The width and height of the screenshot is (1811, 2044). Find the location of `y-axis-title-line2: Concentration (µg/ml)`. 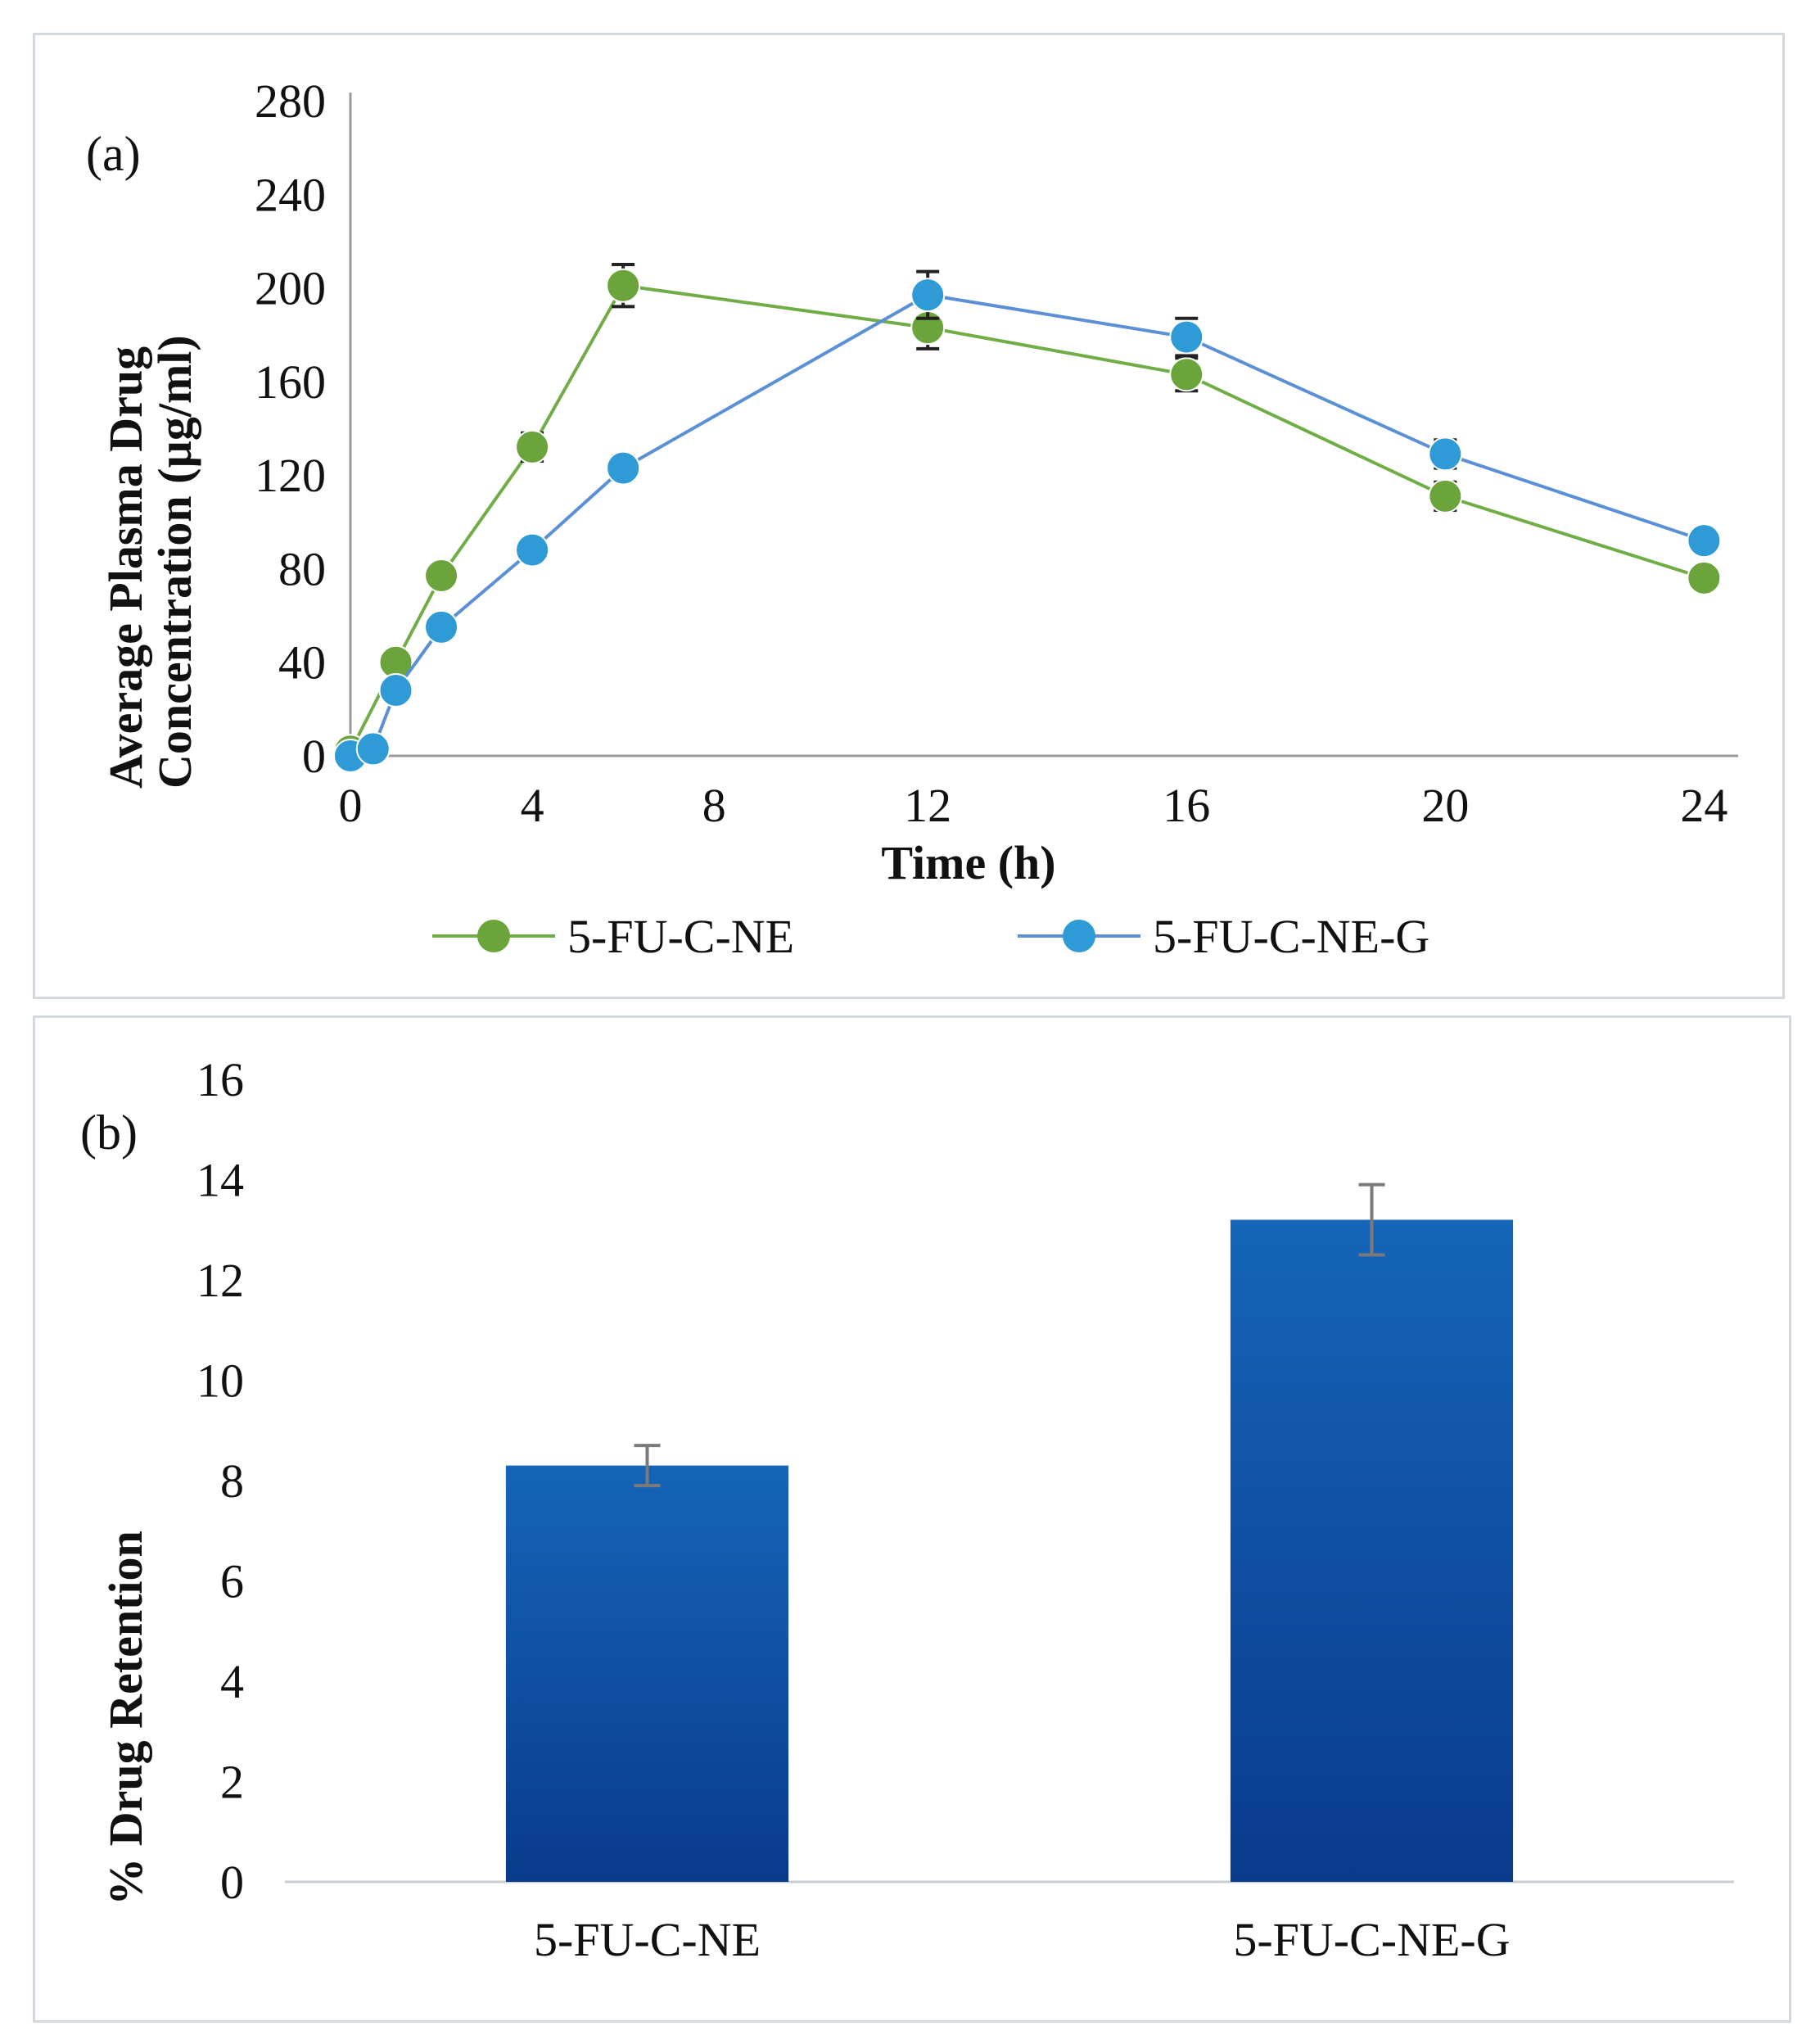

y-axis-title-line2: Concentration (µg/ml) is located at coordinates (175, 562).